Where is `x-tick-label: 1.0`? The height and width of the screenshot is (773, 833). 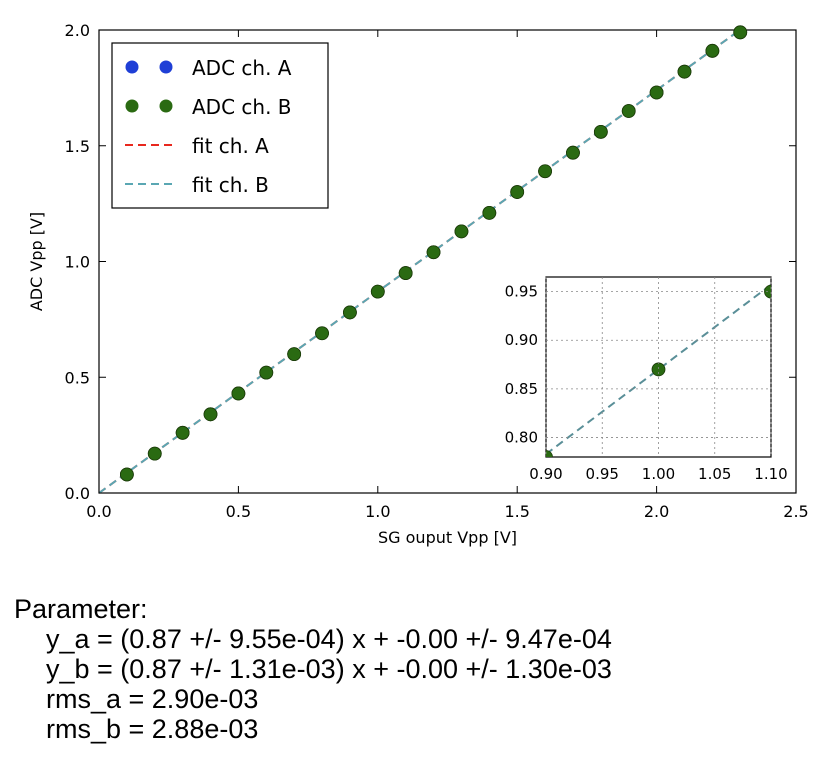
x-tick-label: 1.0 is located at coordinates (377, 511).